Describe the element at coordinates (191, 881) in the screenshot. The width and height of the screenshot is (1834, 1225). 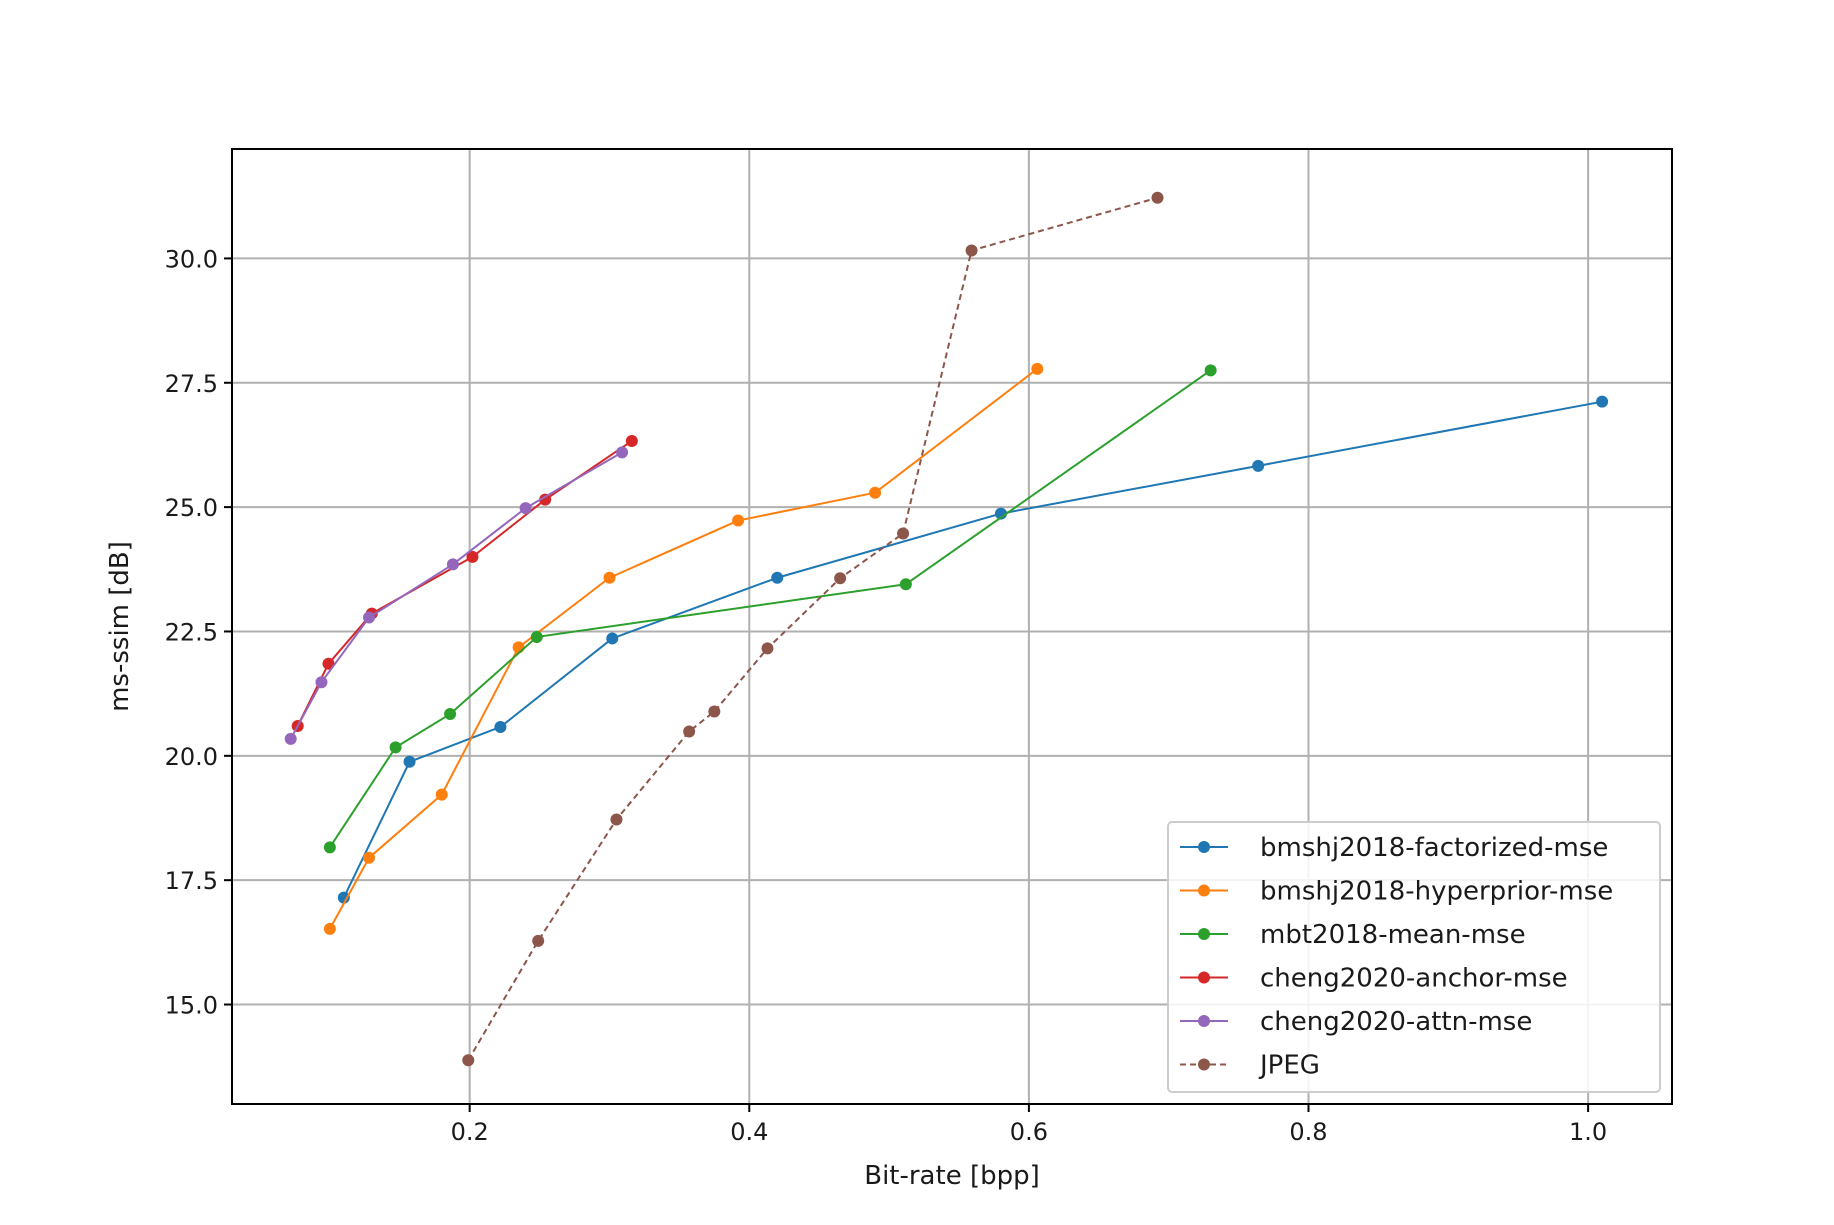
I see `y-tick-label: 17.5` at that location.